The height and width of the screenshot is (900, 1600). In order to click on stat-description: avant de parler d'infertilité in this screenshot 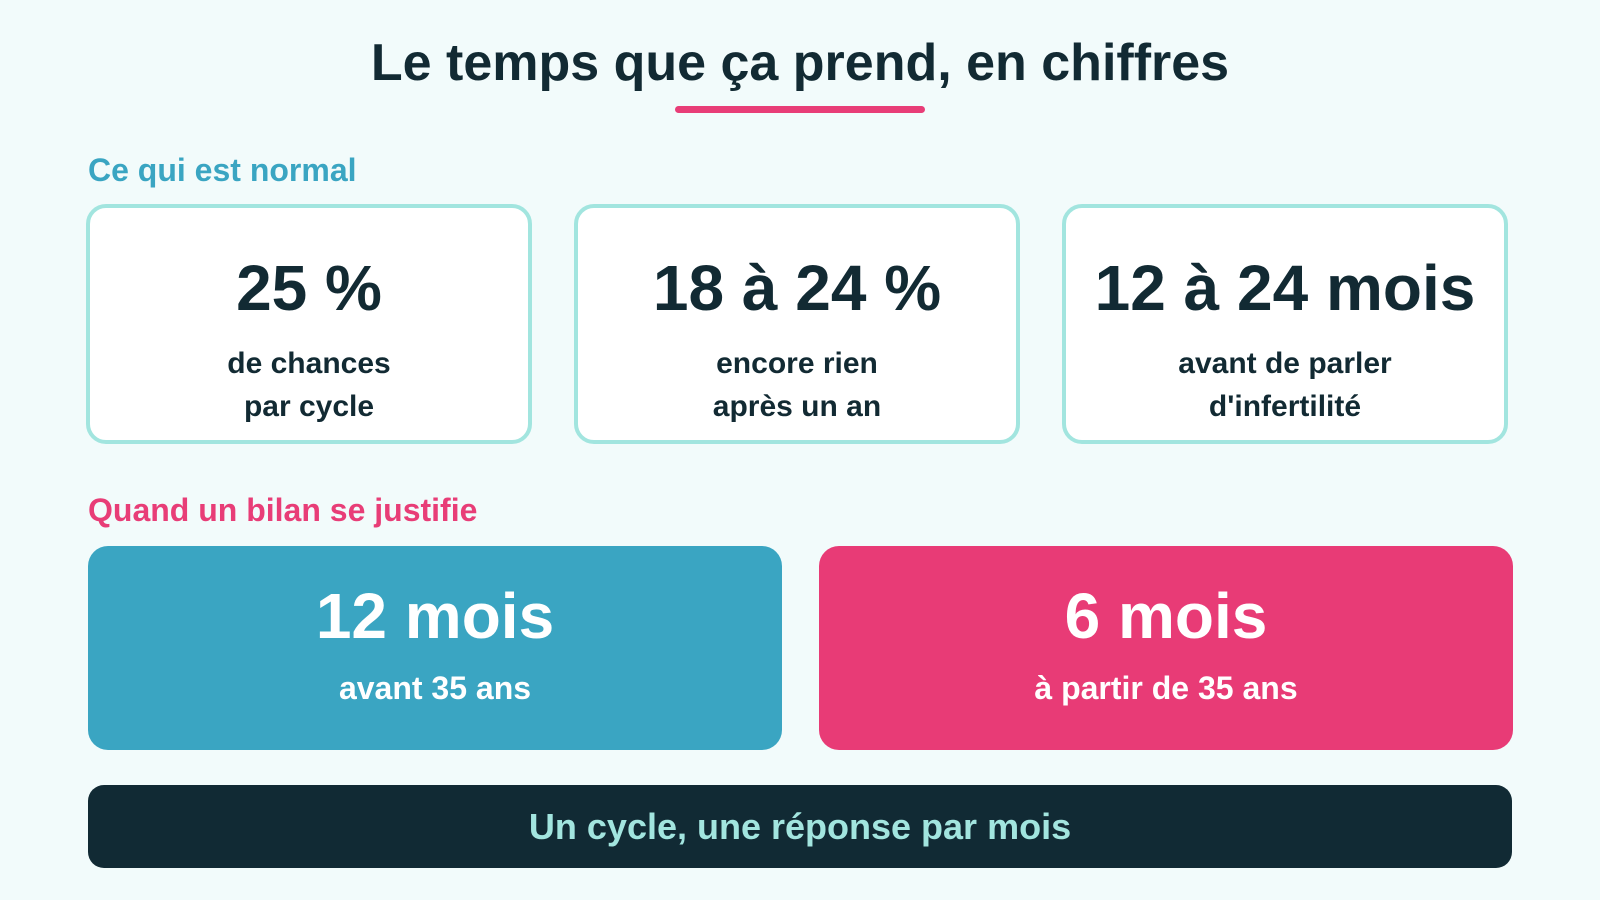, I will do `click(1285, 385)`.